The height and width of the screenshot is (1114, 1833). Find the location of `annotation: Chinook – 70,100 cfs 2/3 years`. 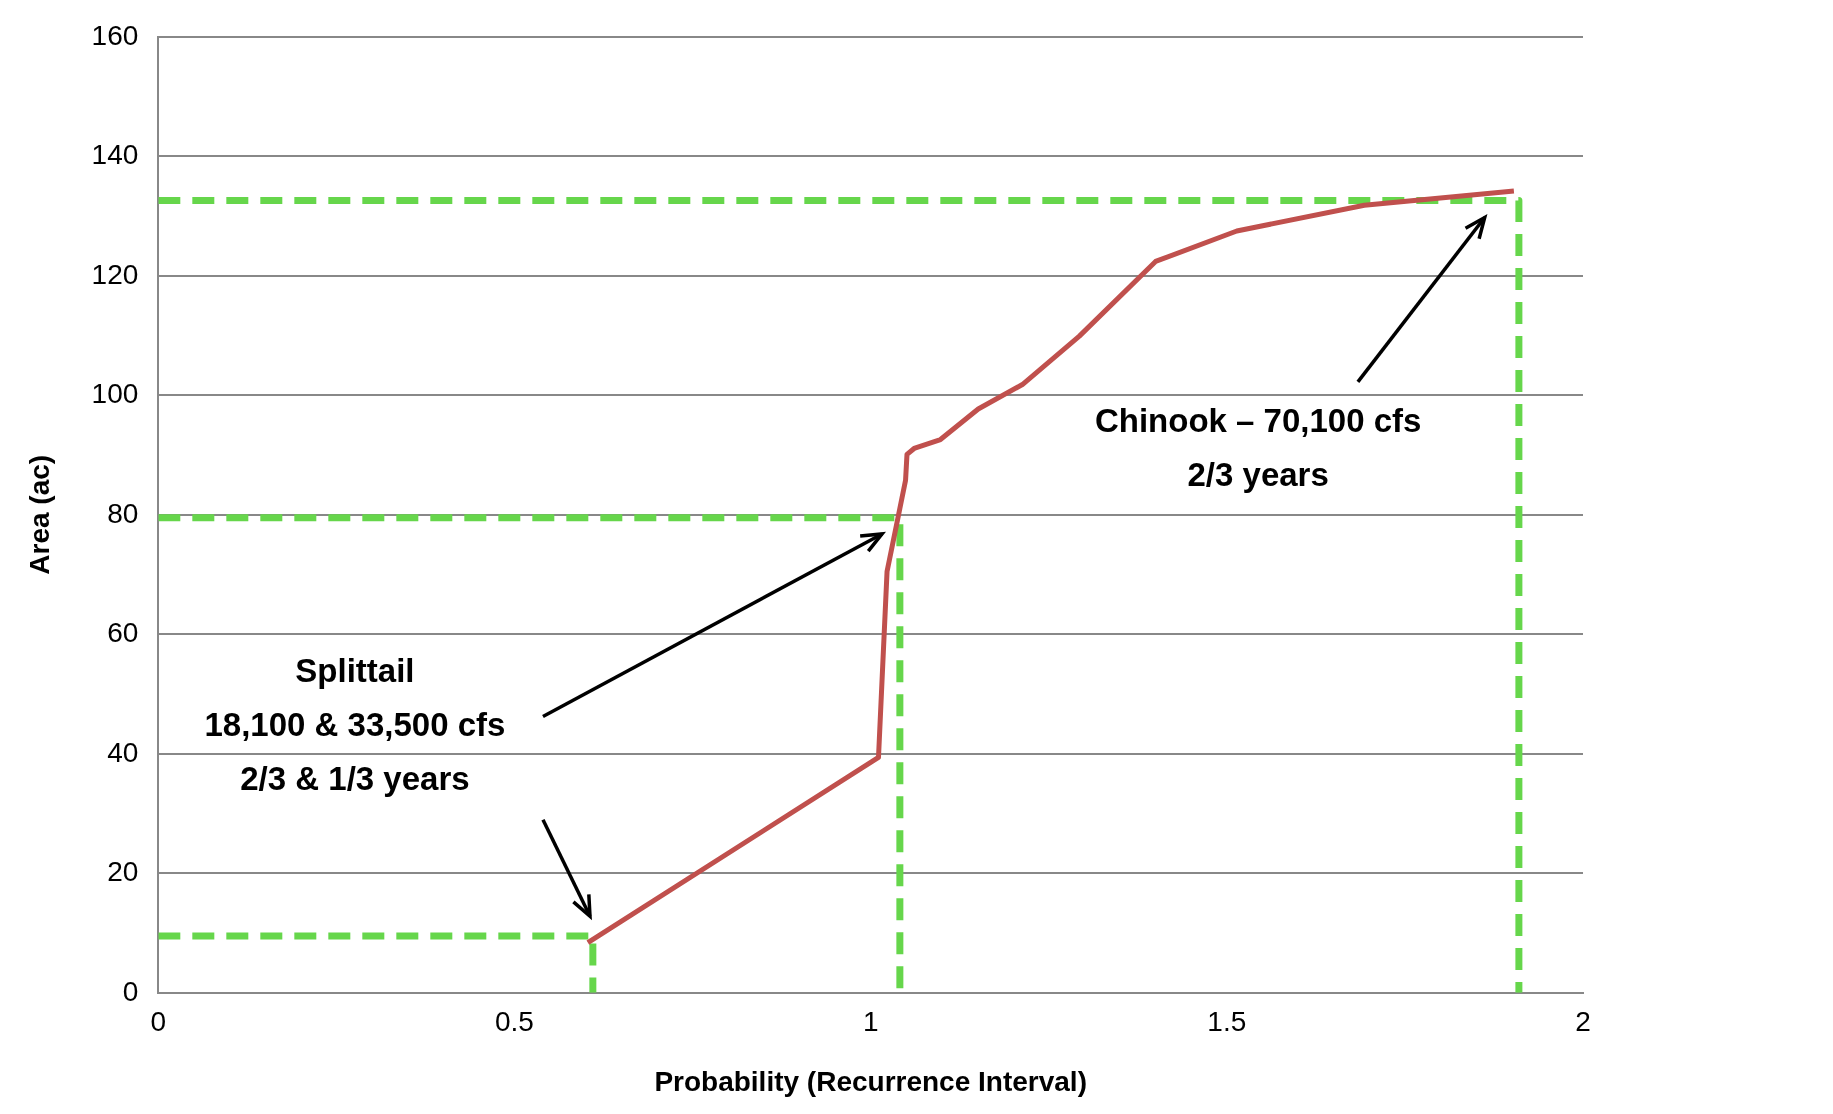

annotation: Chinook – 70,100 cfs 2/3 years is located at coordinates (1258, 447).